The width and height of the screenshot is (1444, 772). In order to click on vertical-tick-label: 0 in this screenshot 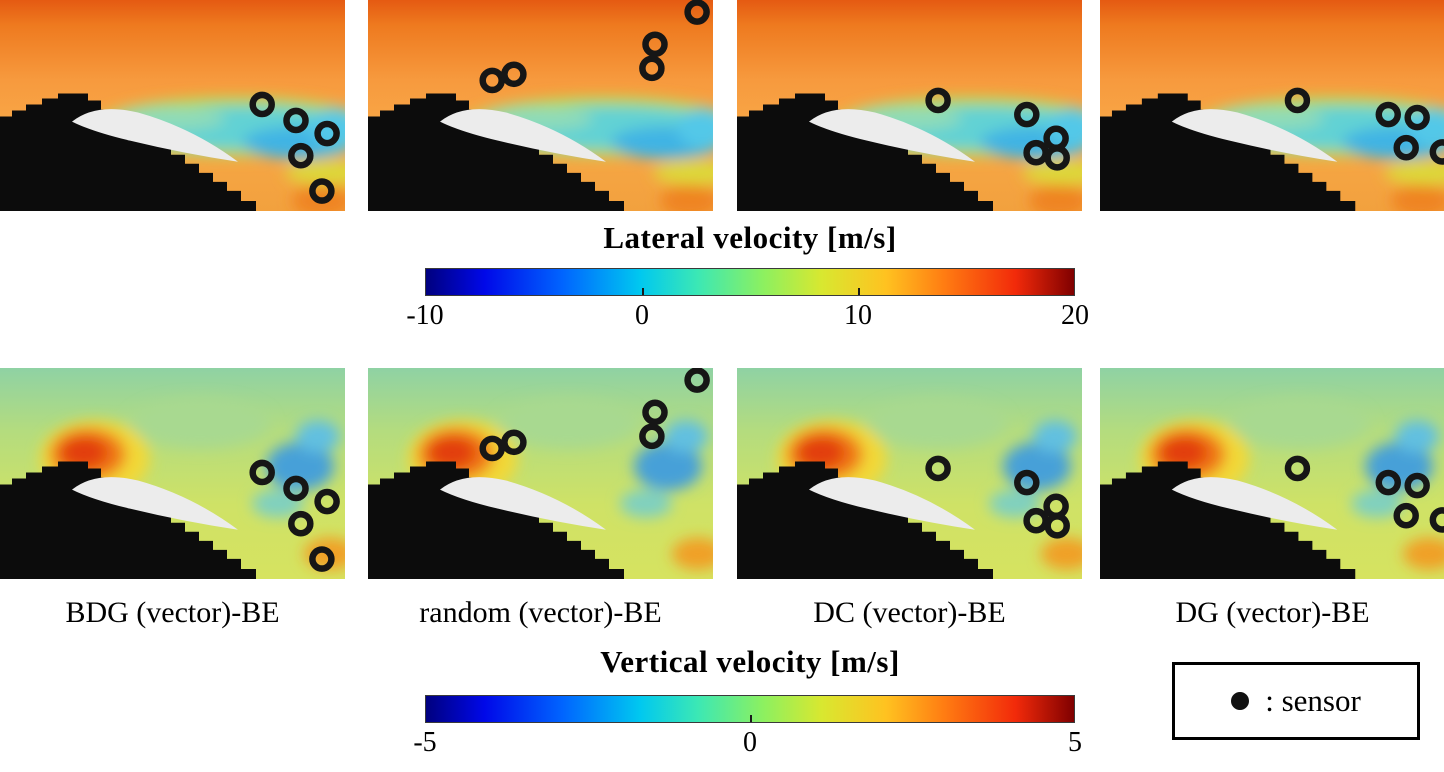, I will do `click(750, 742)`.